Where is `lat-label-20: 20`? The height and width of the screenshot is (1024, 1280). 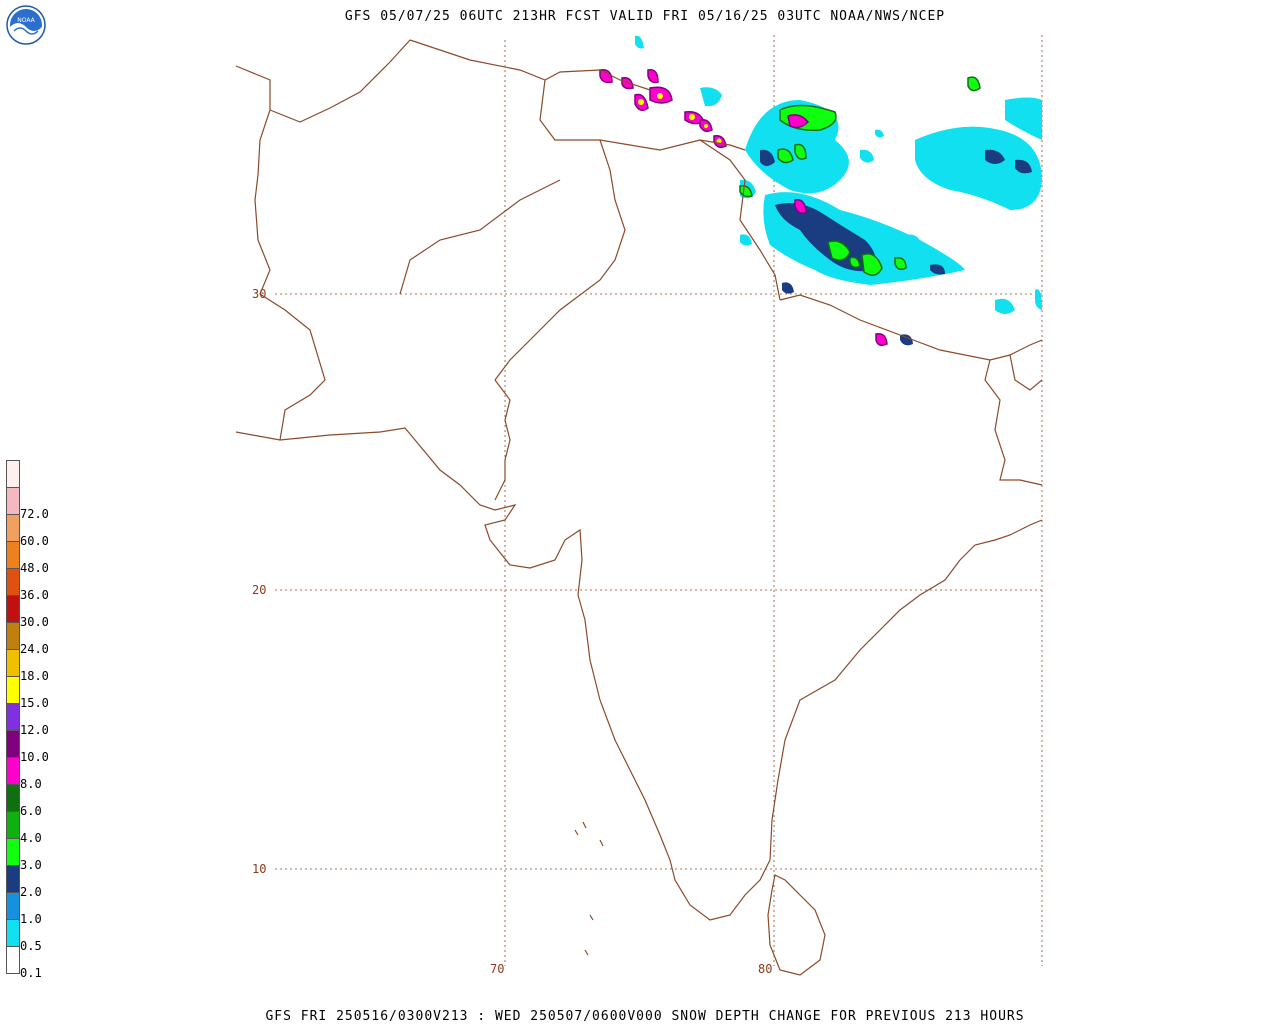 lat-label-20: 20 is located at coordinates (259, 590).